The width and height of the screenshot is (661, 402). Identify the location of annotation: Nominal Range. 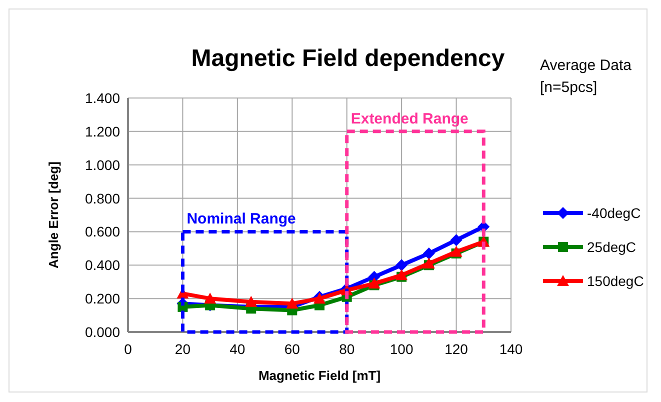
(241, 219).